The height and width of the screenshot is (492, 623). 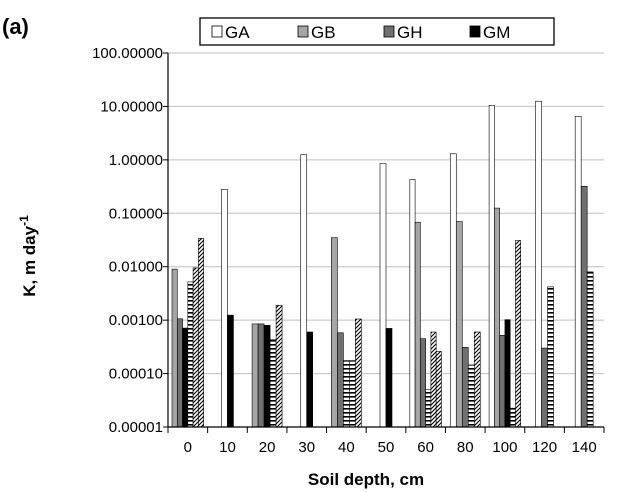 I want to click on x-tick-labels: 0 10 20 30 40 50 60 80 100 120 140, so click(x=390, y=447).